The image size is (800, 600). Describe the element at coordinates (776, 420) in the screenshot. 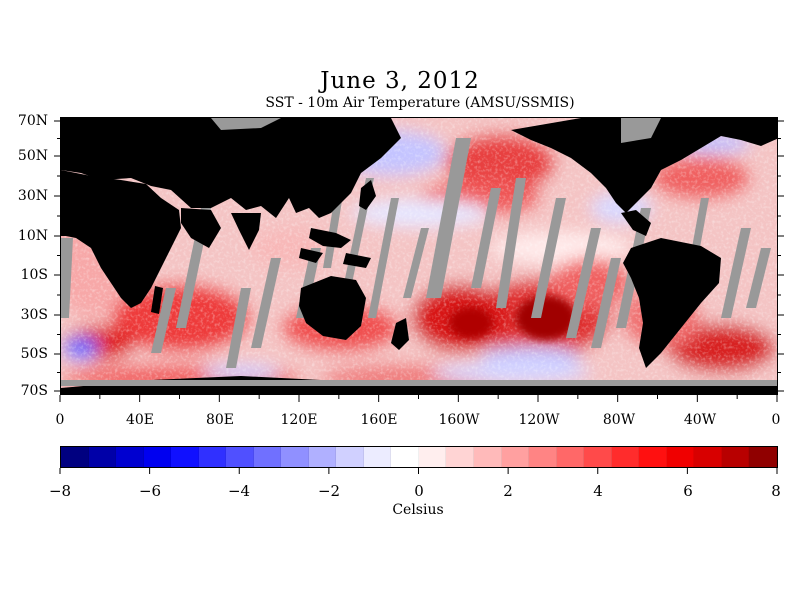

I see `lon-label-0-end: 0` at that location.